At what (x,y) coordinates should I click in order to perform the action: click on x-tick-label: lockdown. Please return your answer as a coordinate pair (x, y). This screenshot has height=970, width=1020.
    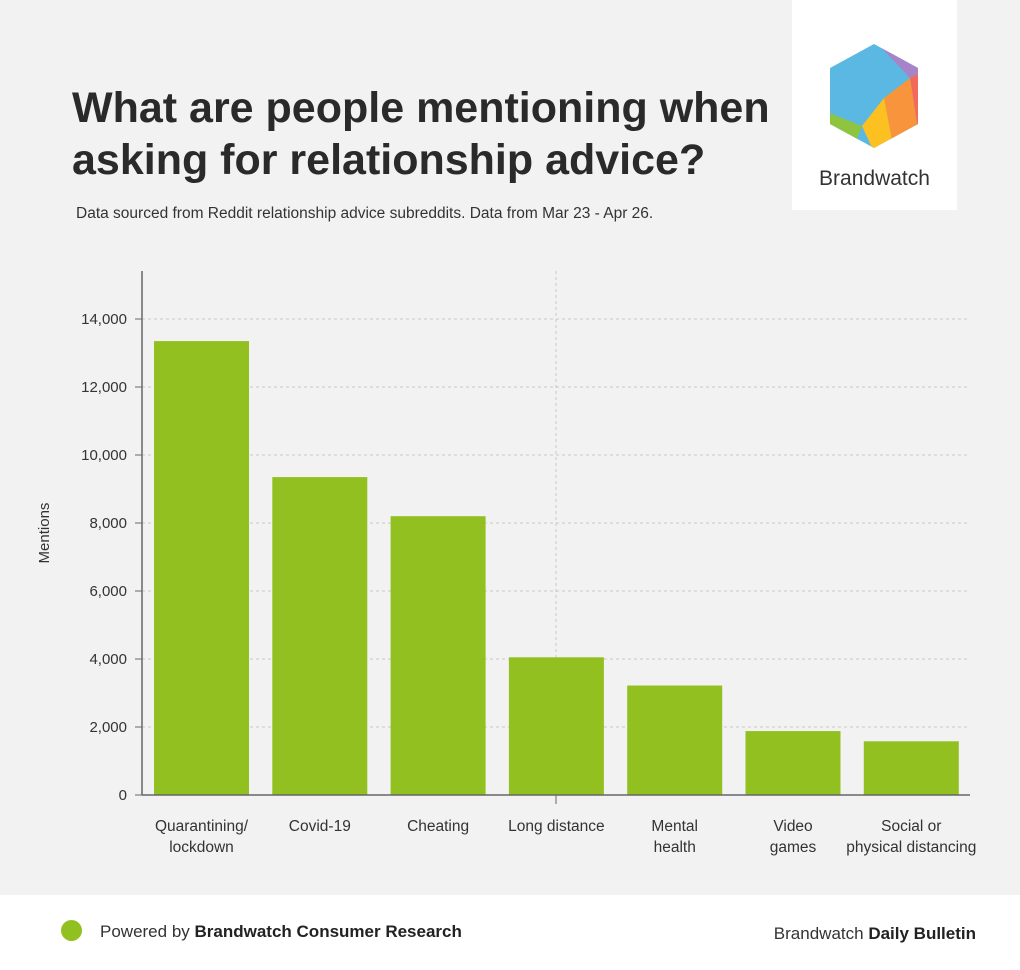
    Looking at the image, I should click on (201, 847).